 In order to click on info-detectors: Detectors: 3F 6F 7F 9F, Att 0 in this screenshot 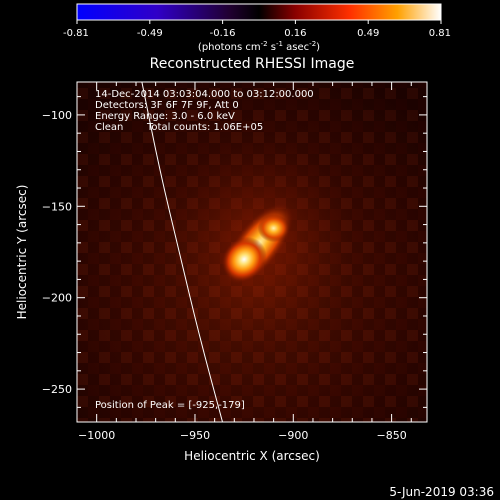, I will do `click(167, 105)`.